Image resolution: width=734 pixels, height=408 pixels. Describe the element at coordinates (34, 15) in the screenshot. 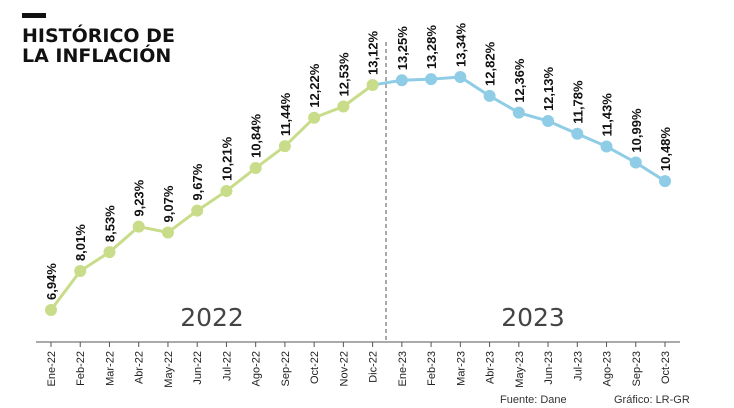

I see `title-accent-bar` at that location.